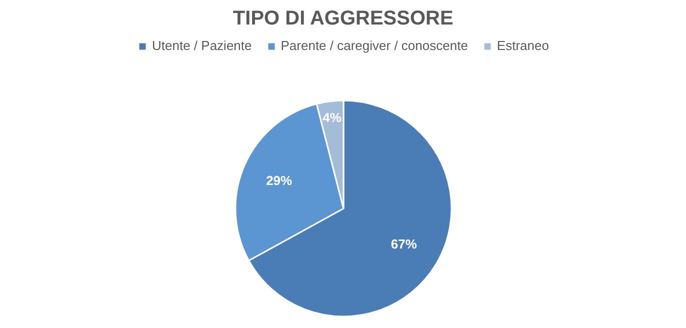 The width and height of the screenshot is (686, 328). Describe the element at coordinates (522, 45) in the screenshot. I see `legend-label: Estraneo` at that location.